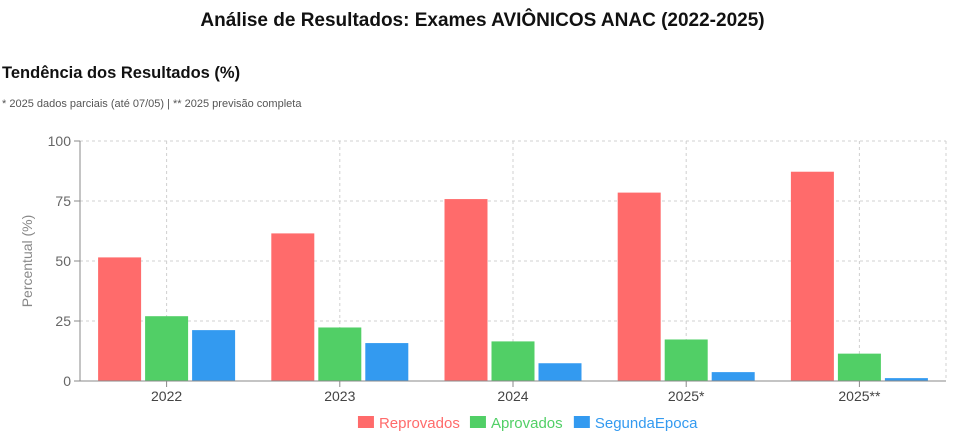  I want to click on legend-label: Reprovados, so click(419, 423).